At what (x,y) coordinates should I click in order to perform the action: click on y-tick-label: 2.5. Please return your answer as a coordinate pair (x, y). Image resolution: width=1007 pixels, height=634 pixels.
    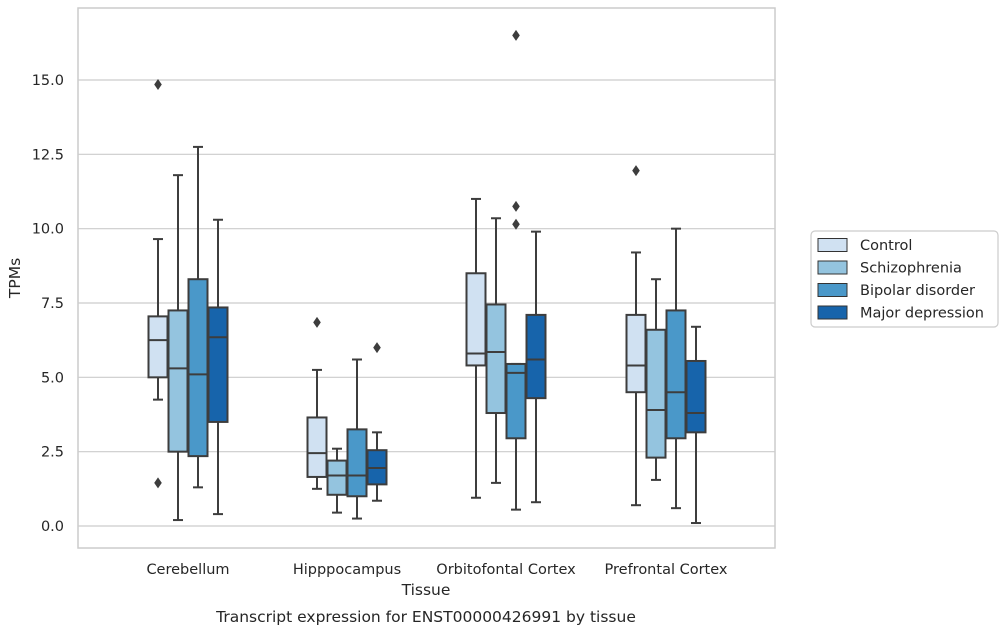
    Looking at the image, I should click on (52, 453).